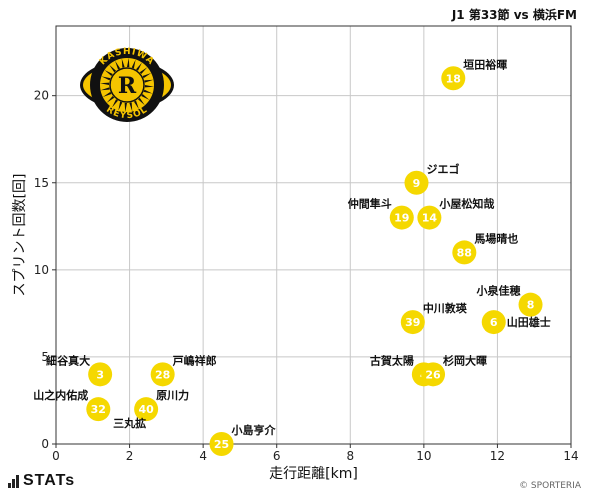 The width and height of the screenshot is (591, 496). What do you see at coordinates (254, 430) in the screenshot?
I see `player-name-label: 小島亨介` at bounding box center [254, 430].